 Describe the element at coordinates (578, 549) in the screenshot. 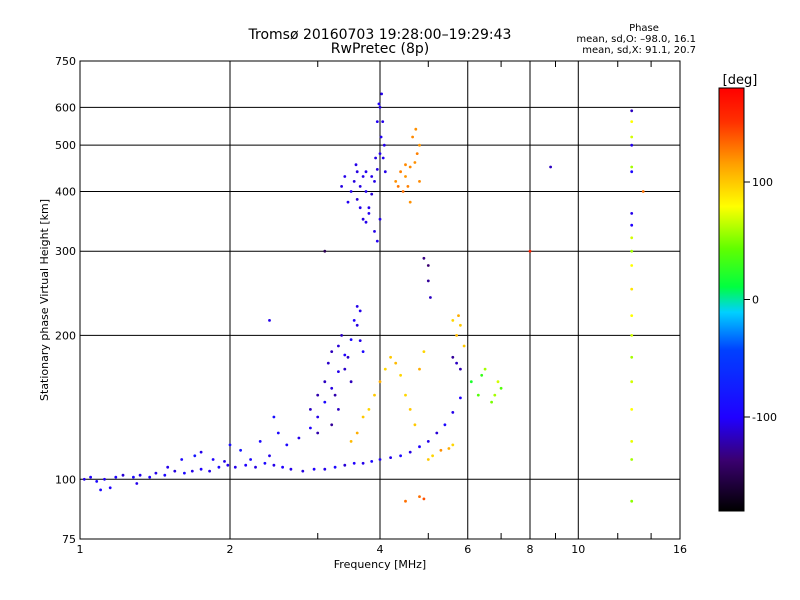

I see `x-tick-label: 10` at that location.